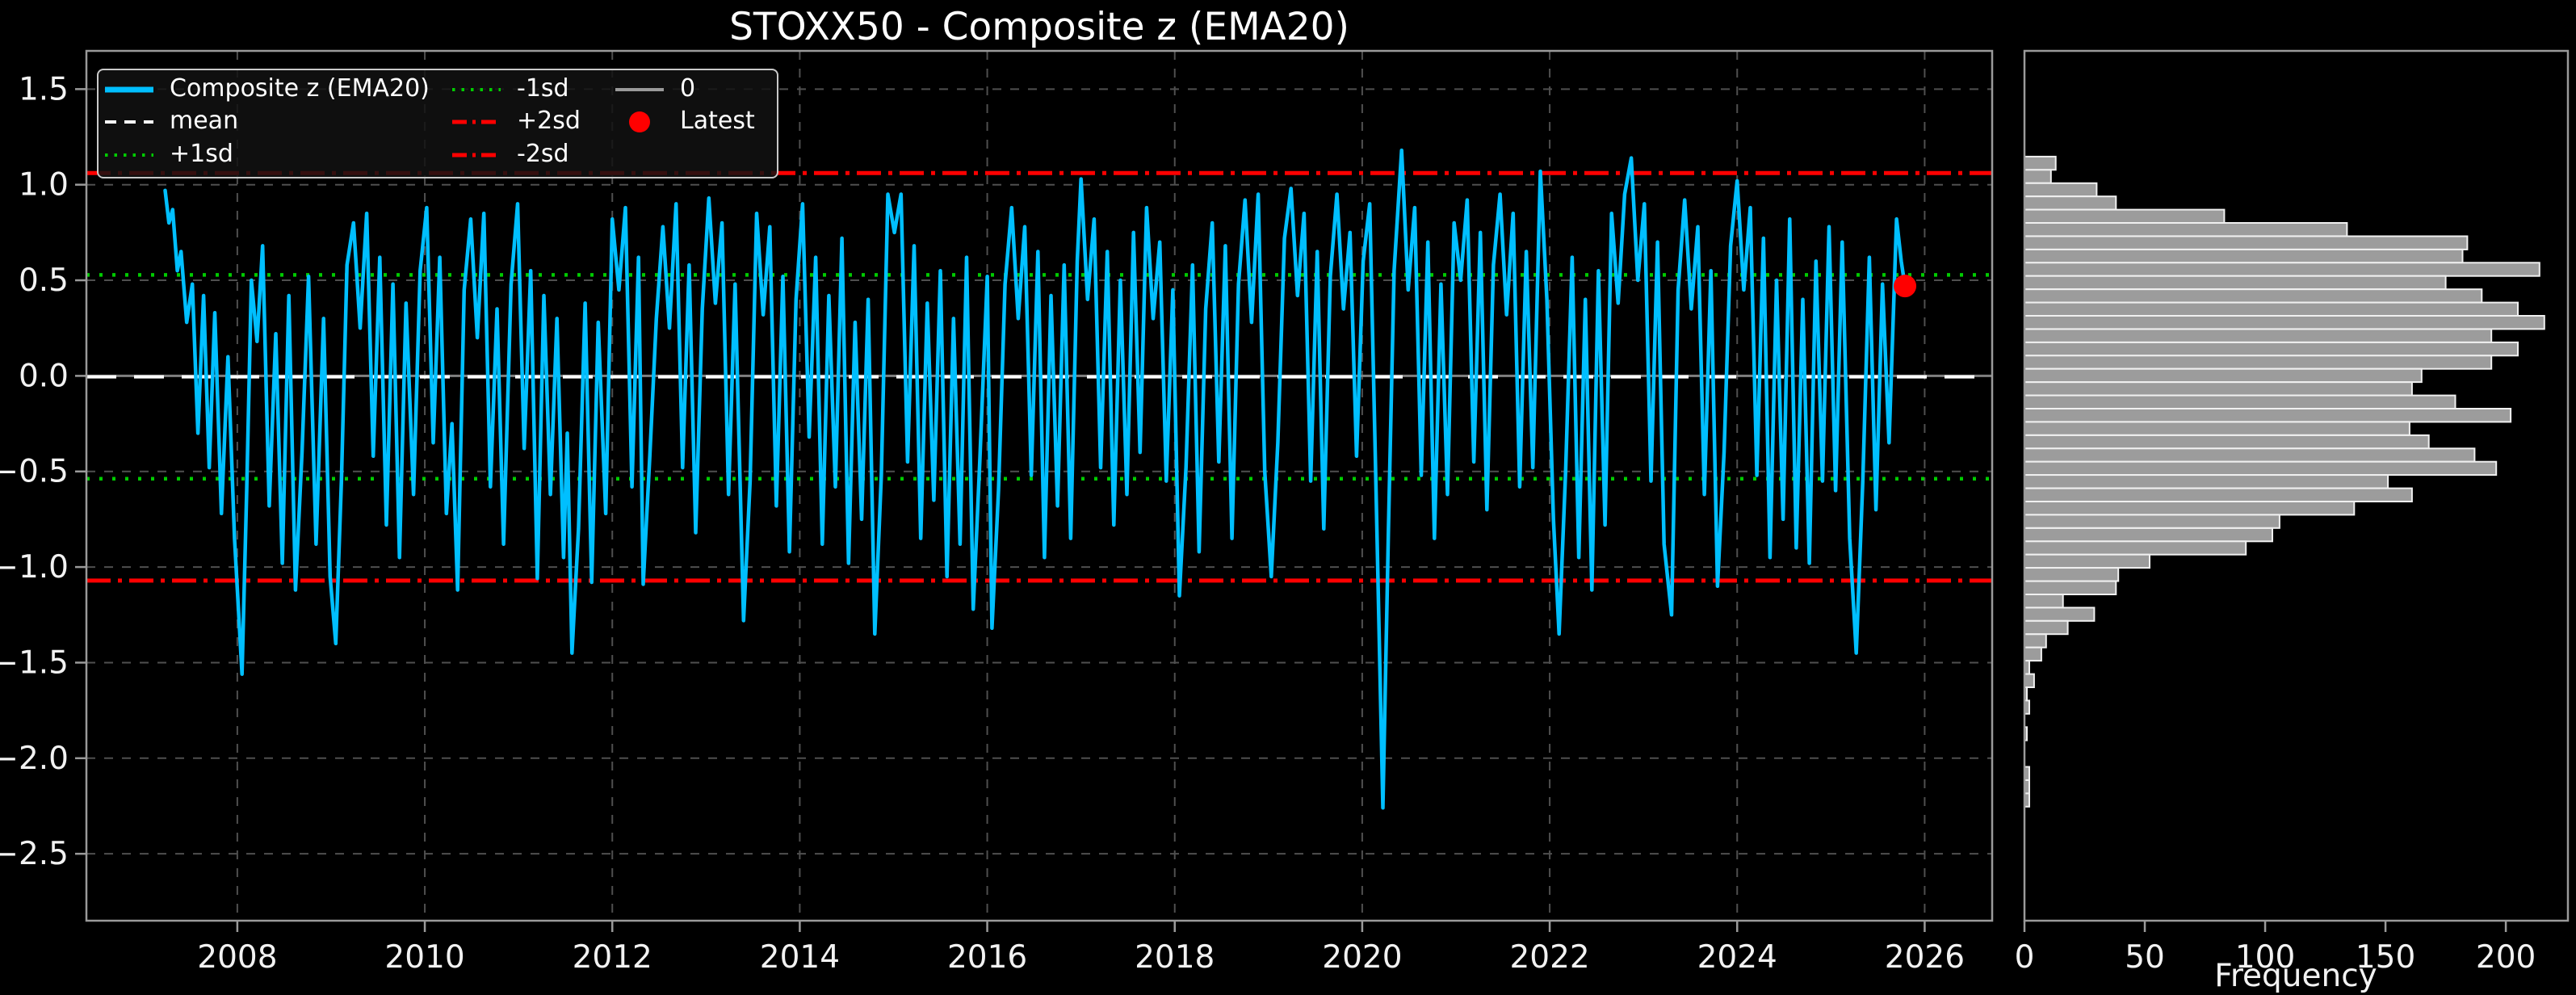  What do you see at coordinates (1039, 27) in the screenshot?
I see `chart-title: STOXX50 - Composite z (EMA20)` at bounding box center [1039, 27].